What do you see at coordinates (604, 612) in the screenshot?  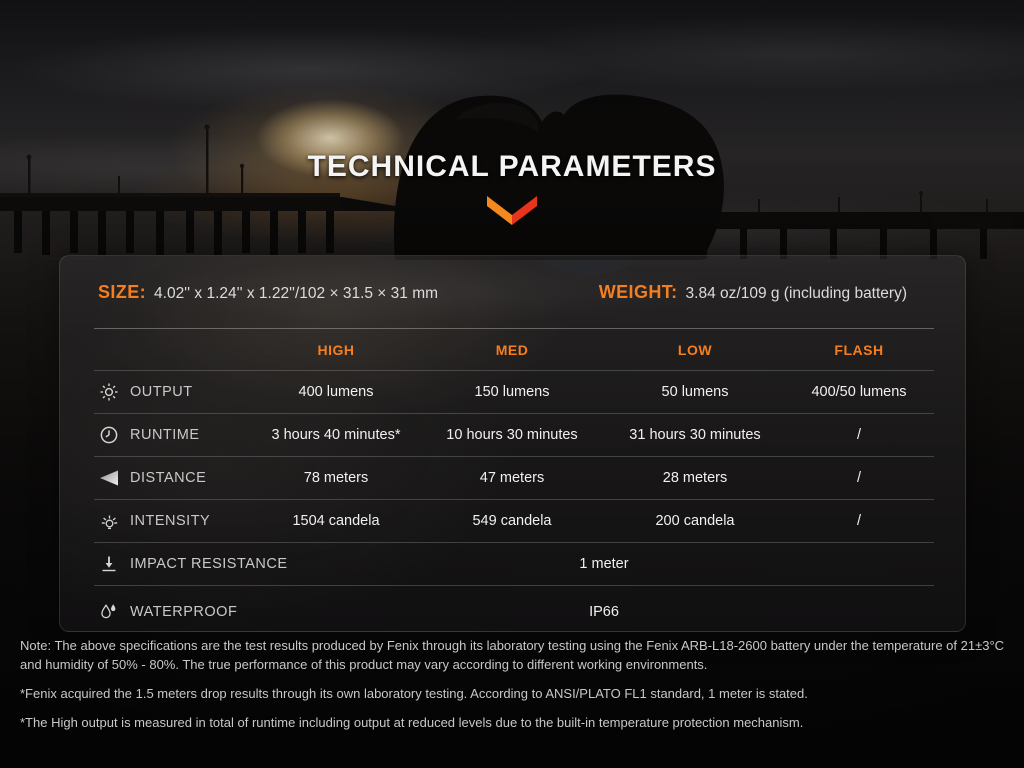 I see `spec-value: IP66` at bounding box center [604, 612].